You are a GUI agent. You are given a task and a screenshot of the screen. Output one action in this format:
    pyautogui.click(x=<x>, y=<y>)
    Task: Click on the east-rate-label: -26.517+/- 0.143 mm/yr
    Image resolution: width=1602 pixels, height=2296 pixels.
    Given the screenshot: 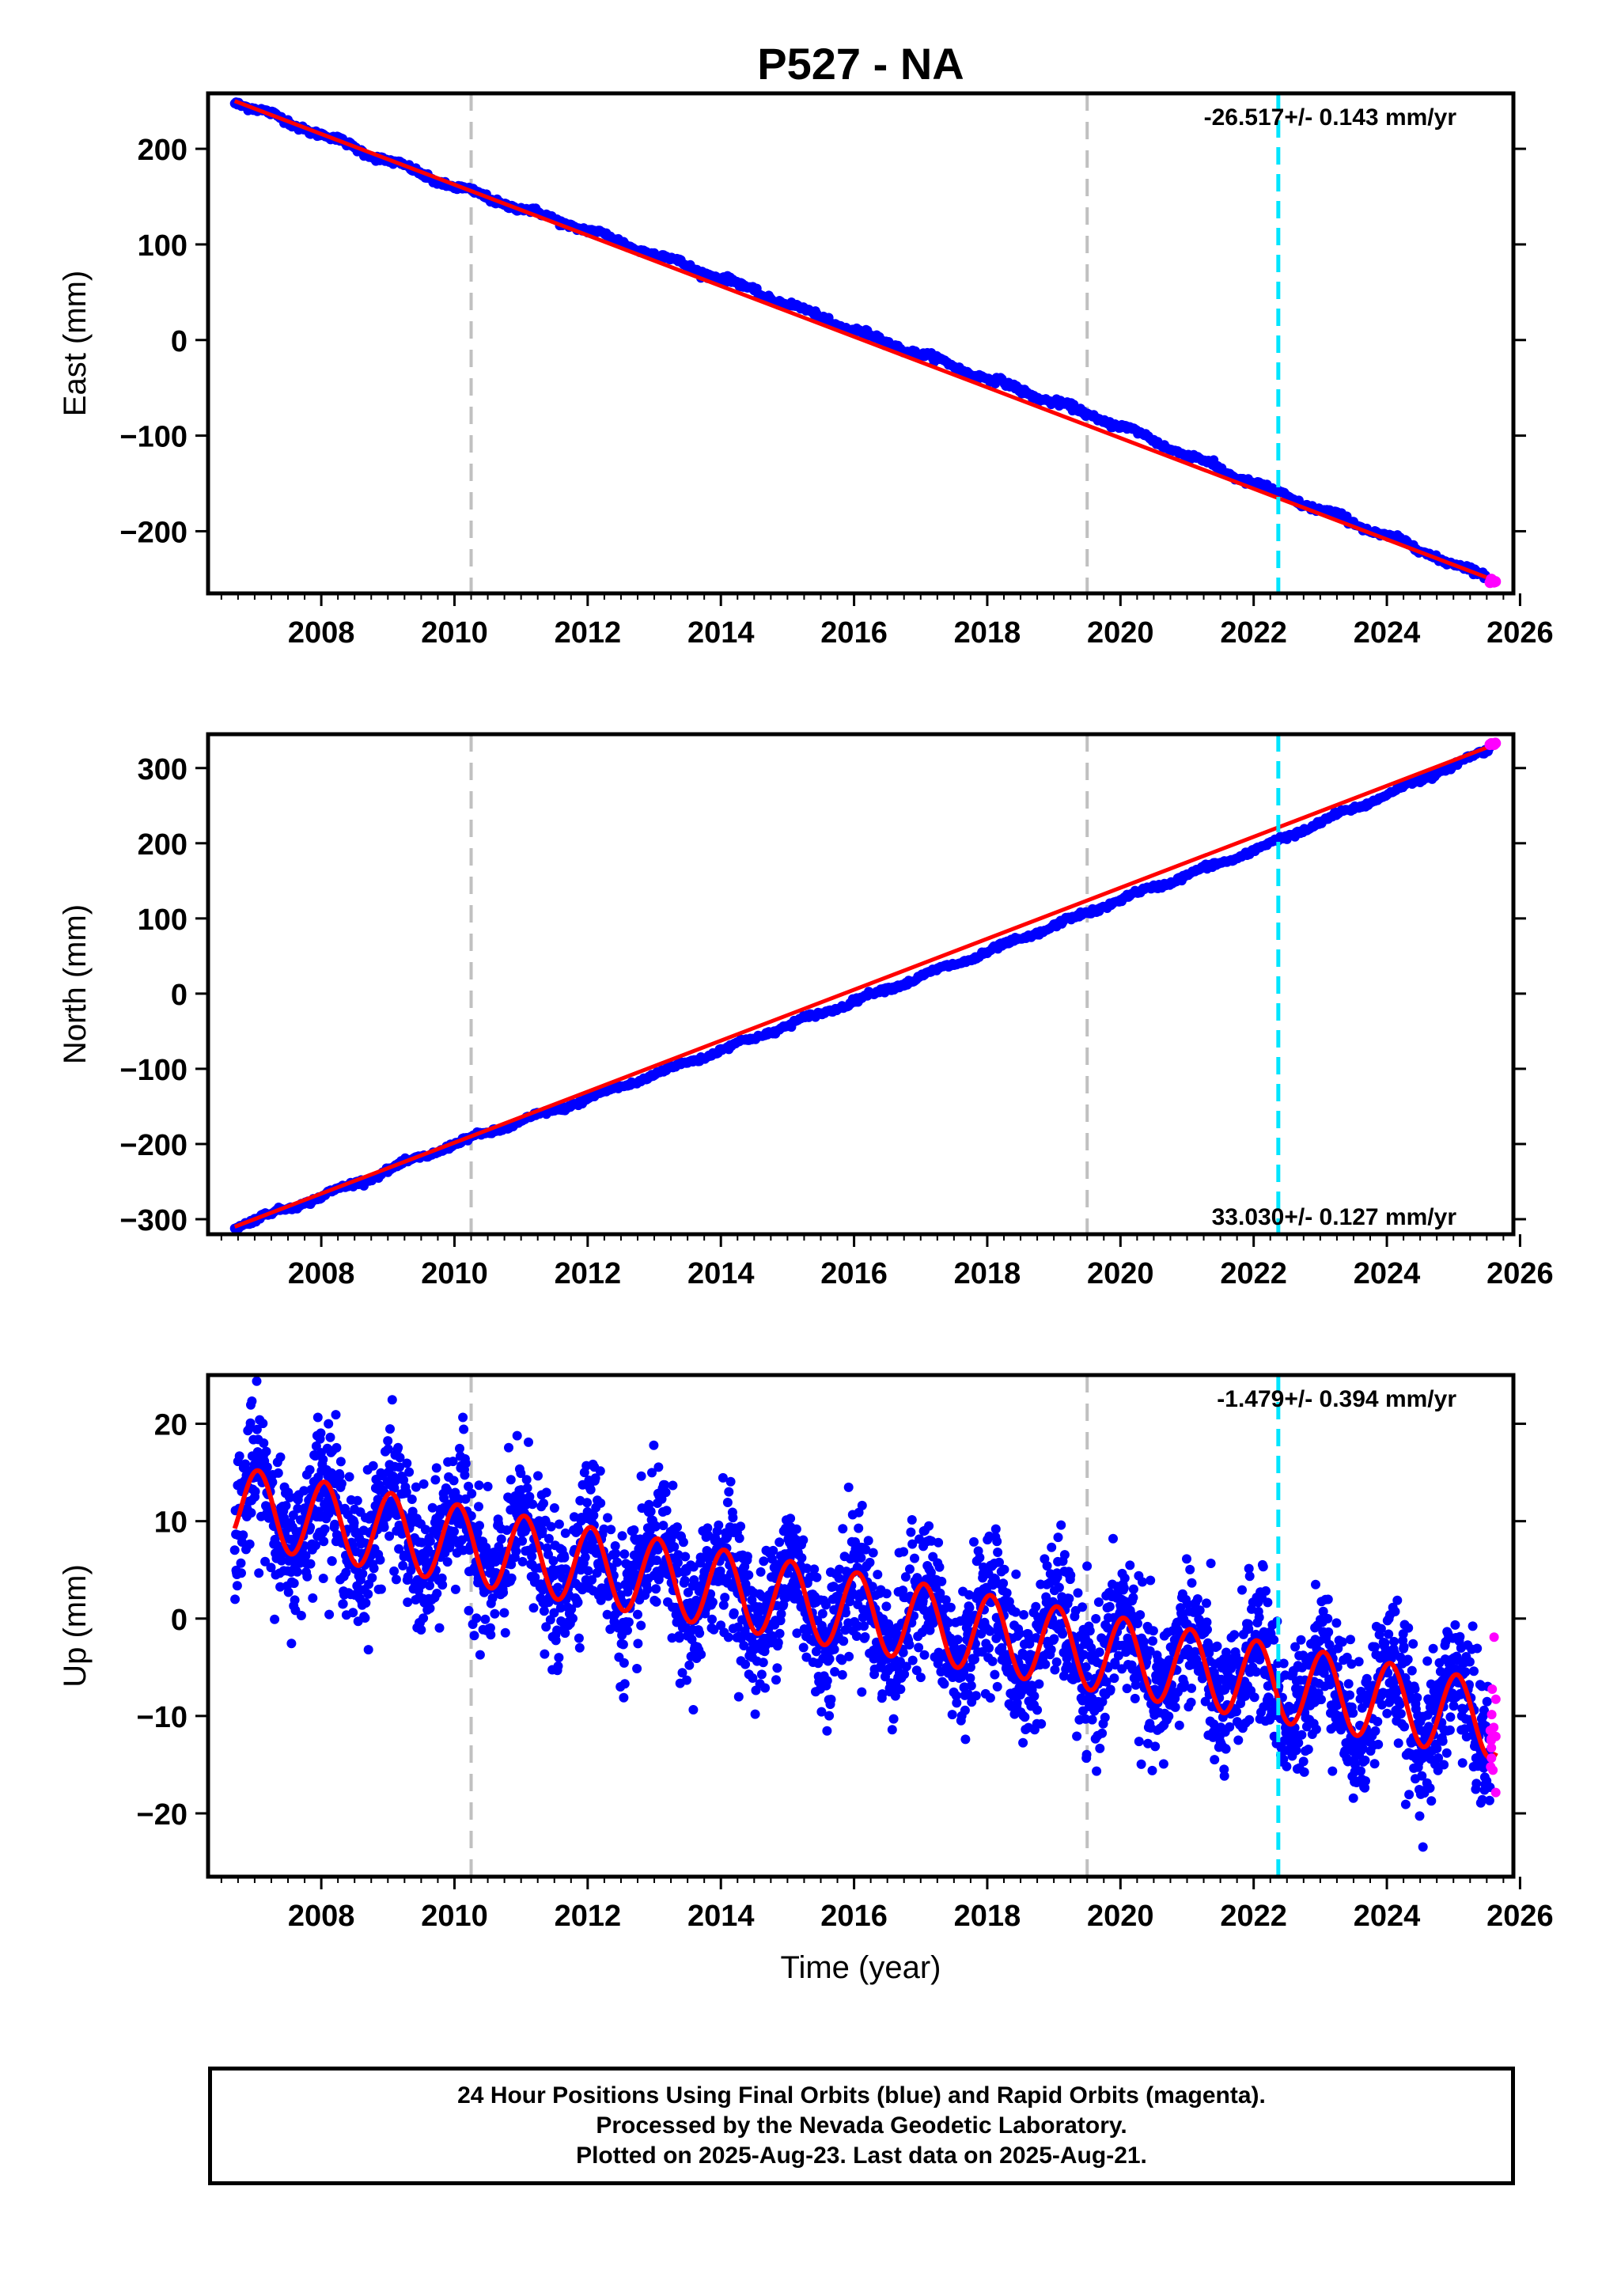 What is the action you would take?
    pyautogui.click(x=1330, y=117)
    